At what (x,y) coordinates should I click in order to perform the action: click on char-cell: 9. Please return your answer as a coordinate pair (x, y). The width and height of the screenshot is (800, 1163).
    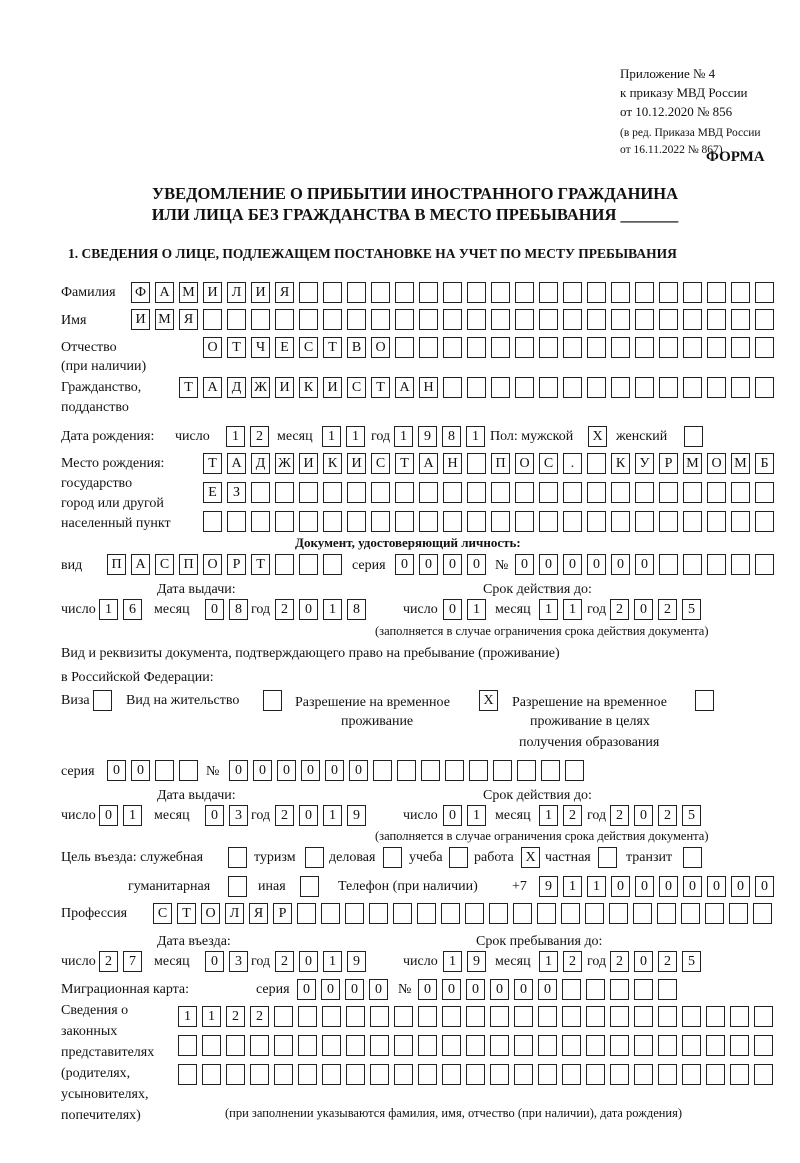
    Looking at the image, I should click on (427, 436).